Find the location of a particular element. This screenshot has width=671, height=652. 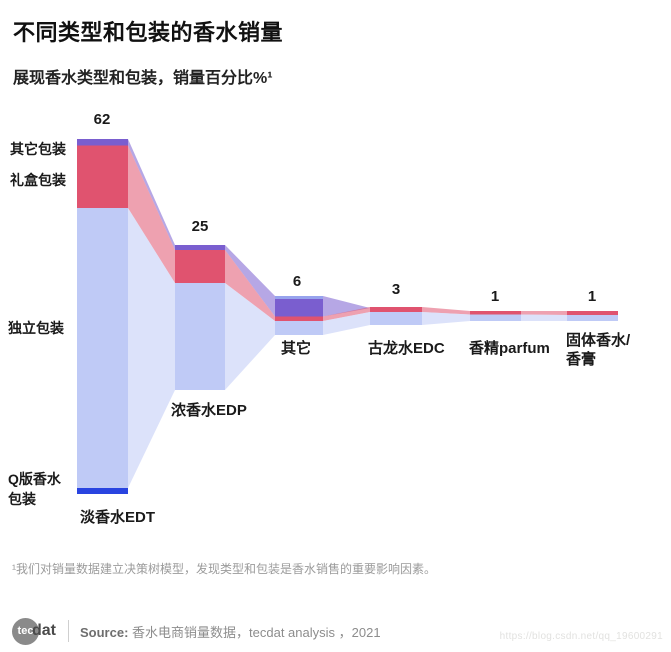

tecdat-logo-circle: tec is located at coordinates (25, 631).